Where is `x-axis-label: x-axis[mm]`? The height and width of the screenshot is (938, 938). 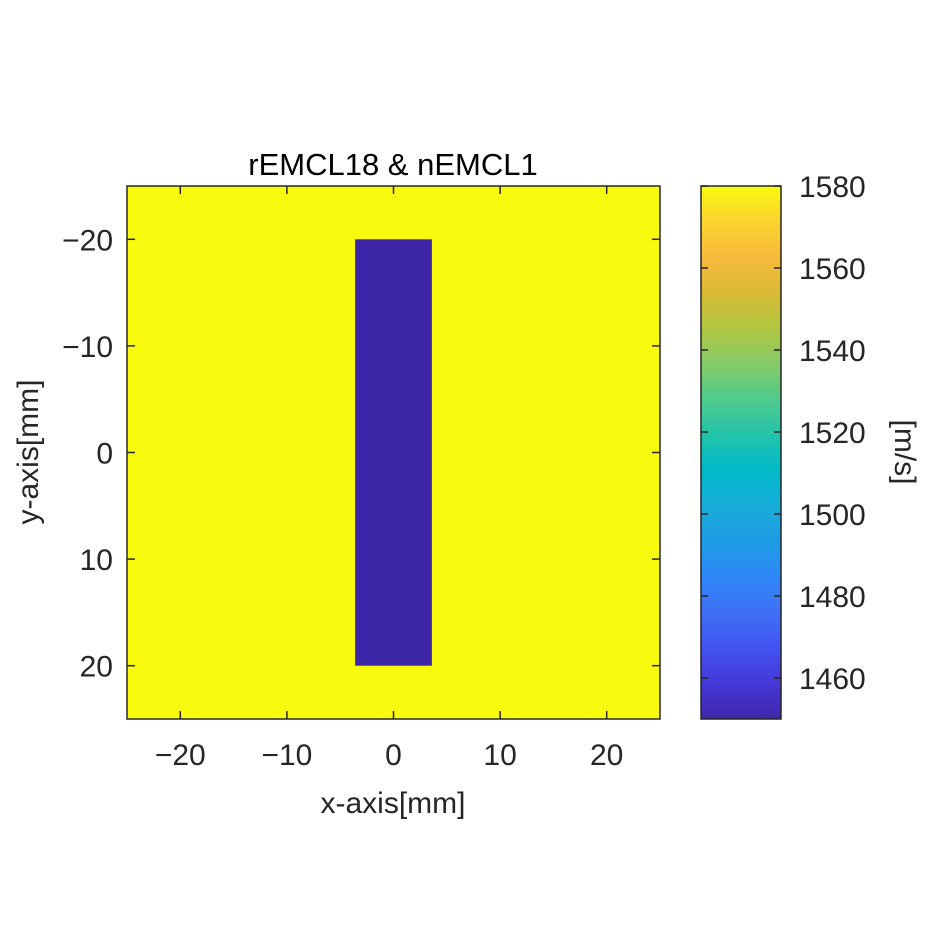 x-axis-label: x-axis[mm] is located at coordinates (393, 803).